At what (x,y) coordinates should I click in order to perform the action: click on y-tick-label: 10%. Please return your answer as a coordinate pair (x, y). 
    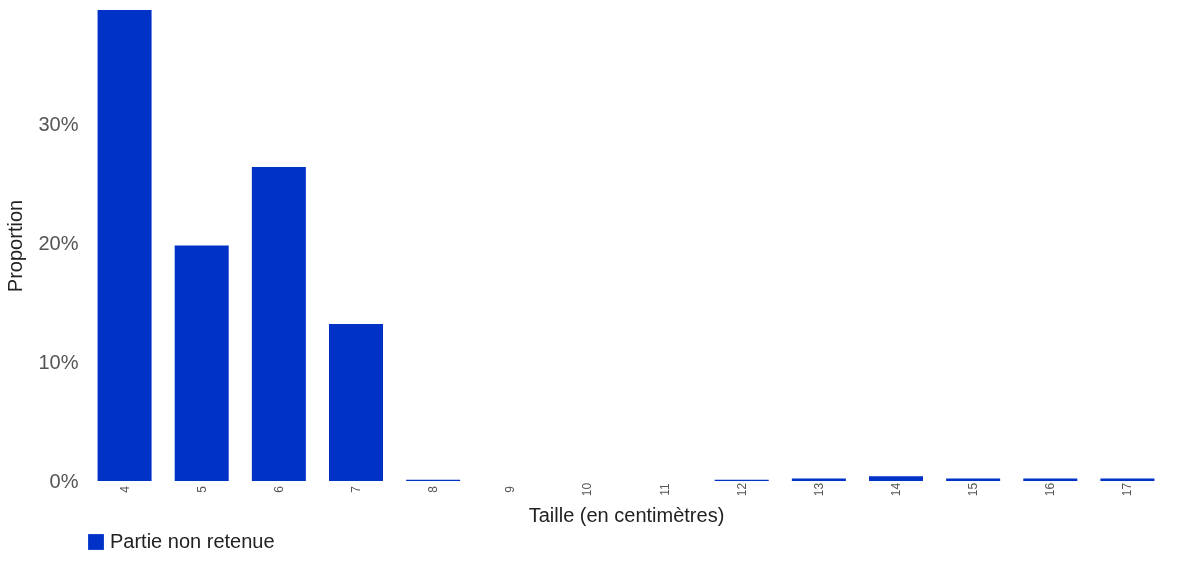
    Looking at the image, I should click on (58, 361).